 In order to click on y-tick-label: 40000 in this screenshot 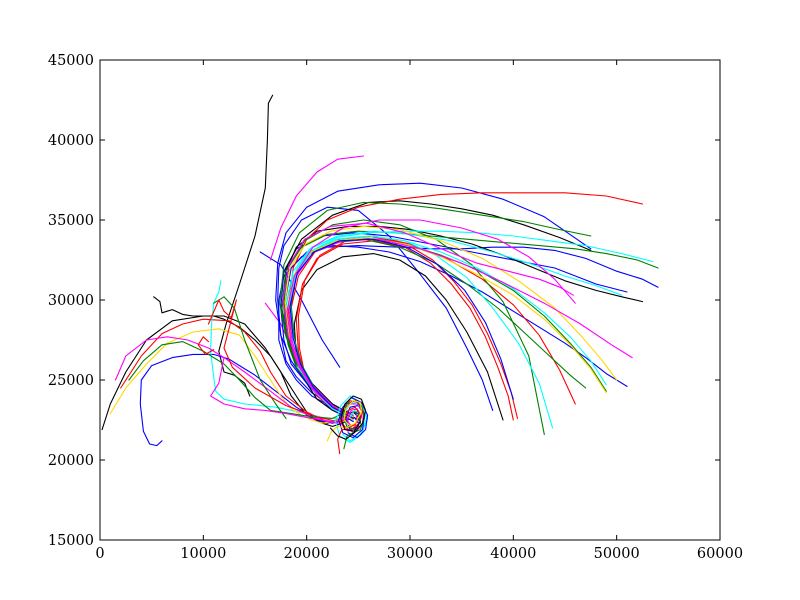, I will do `click(71, 141)`.